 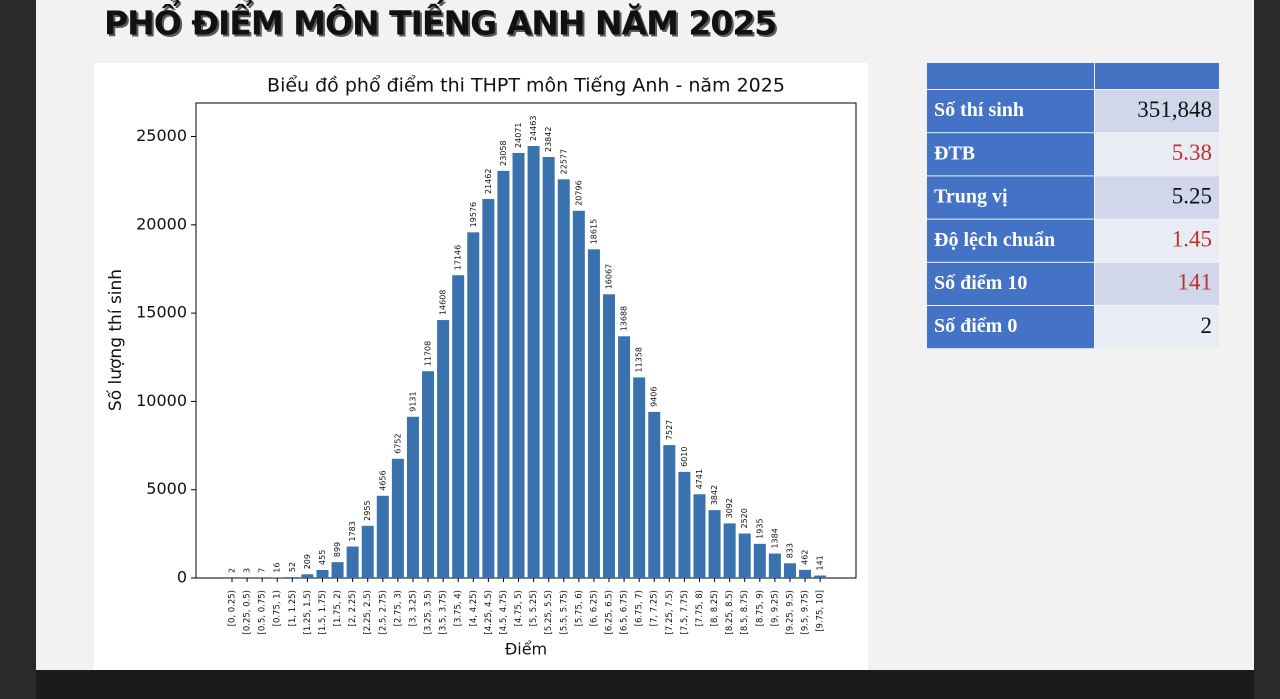 I want to click on table-label: Số thí sinh, so click(x=979, y=110).